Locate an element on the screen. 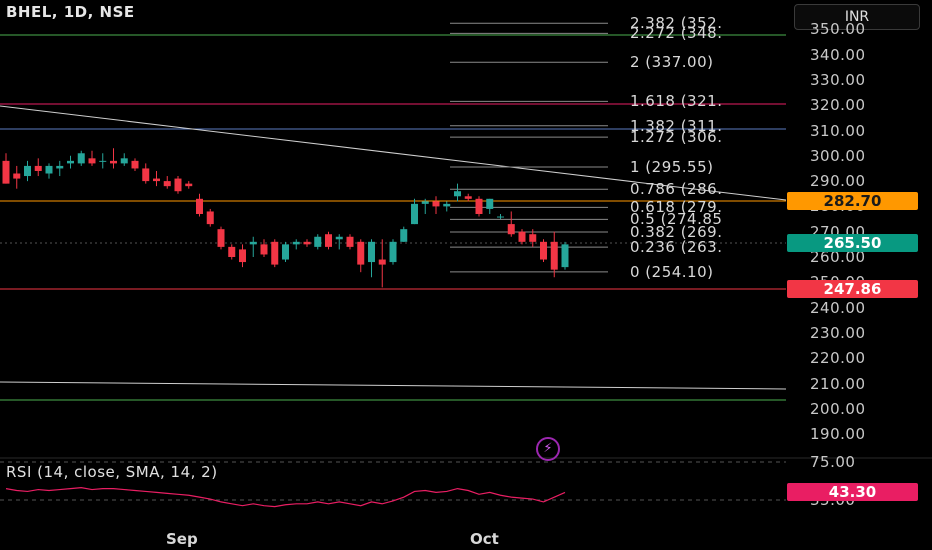  trendline-lower is located at coordinates (393, 385).